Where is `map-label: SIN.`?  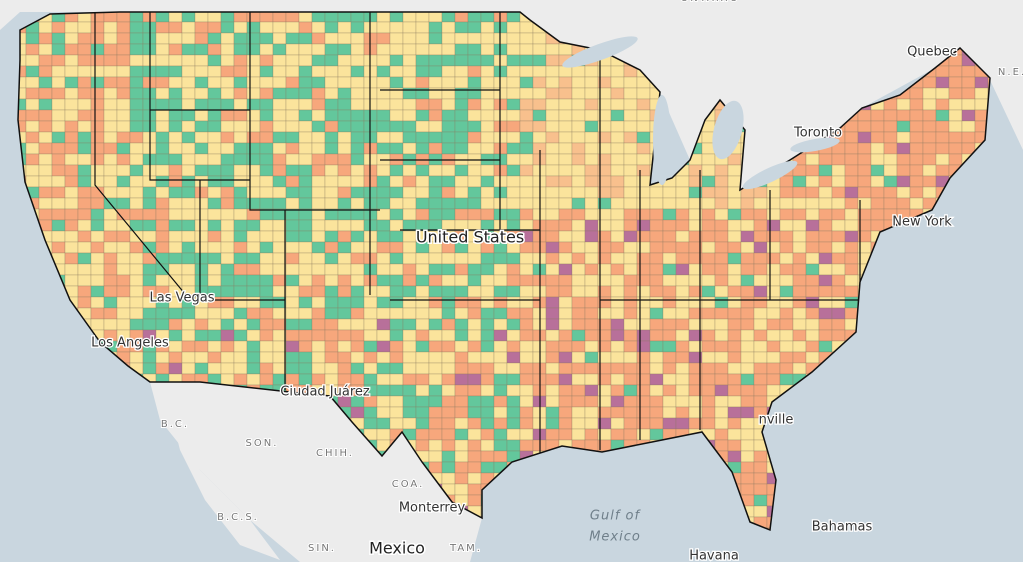 map-label: SIN. is located at coordinates (322, 548).